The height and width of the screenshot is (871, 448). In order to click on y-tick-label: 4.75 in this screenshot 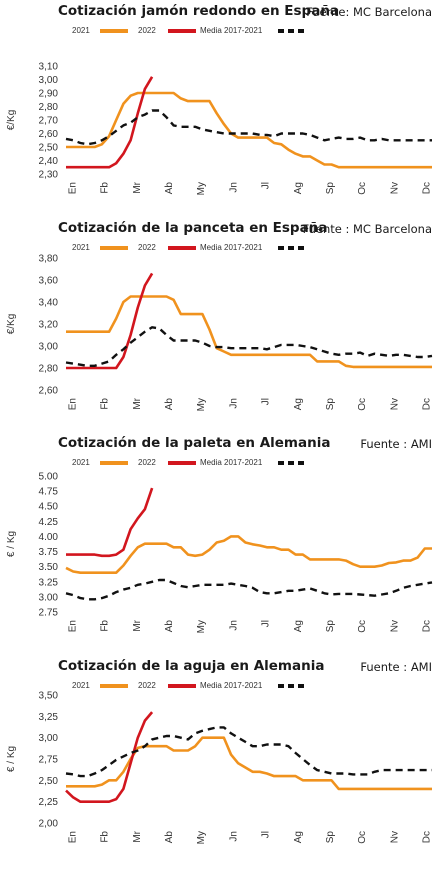, I will do `click(49, 492)`.